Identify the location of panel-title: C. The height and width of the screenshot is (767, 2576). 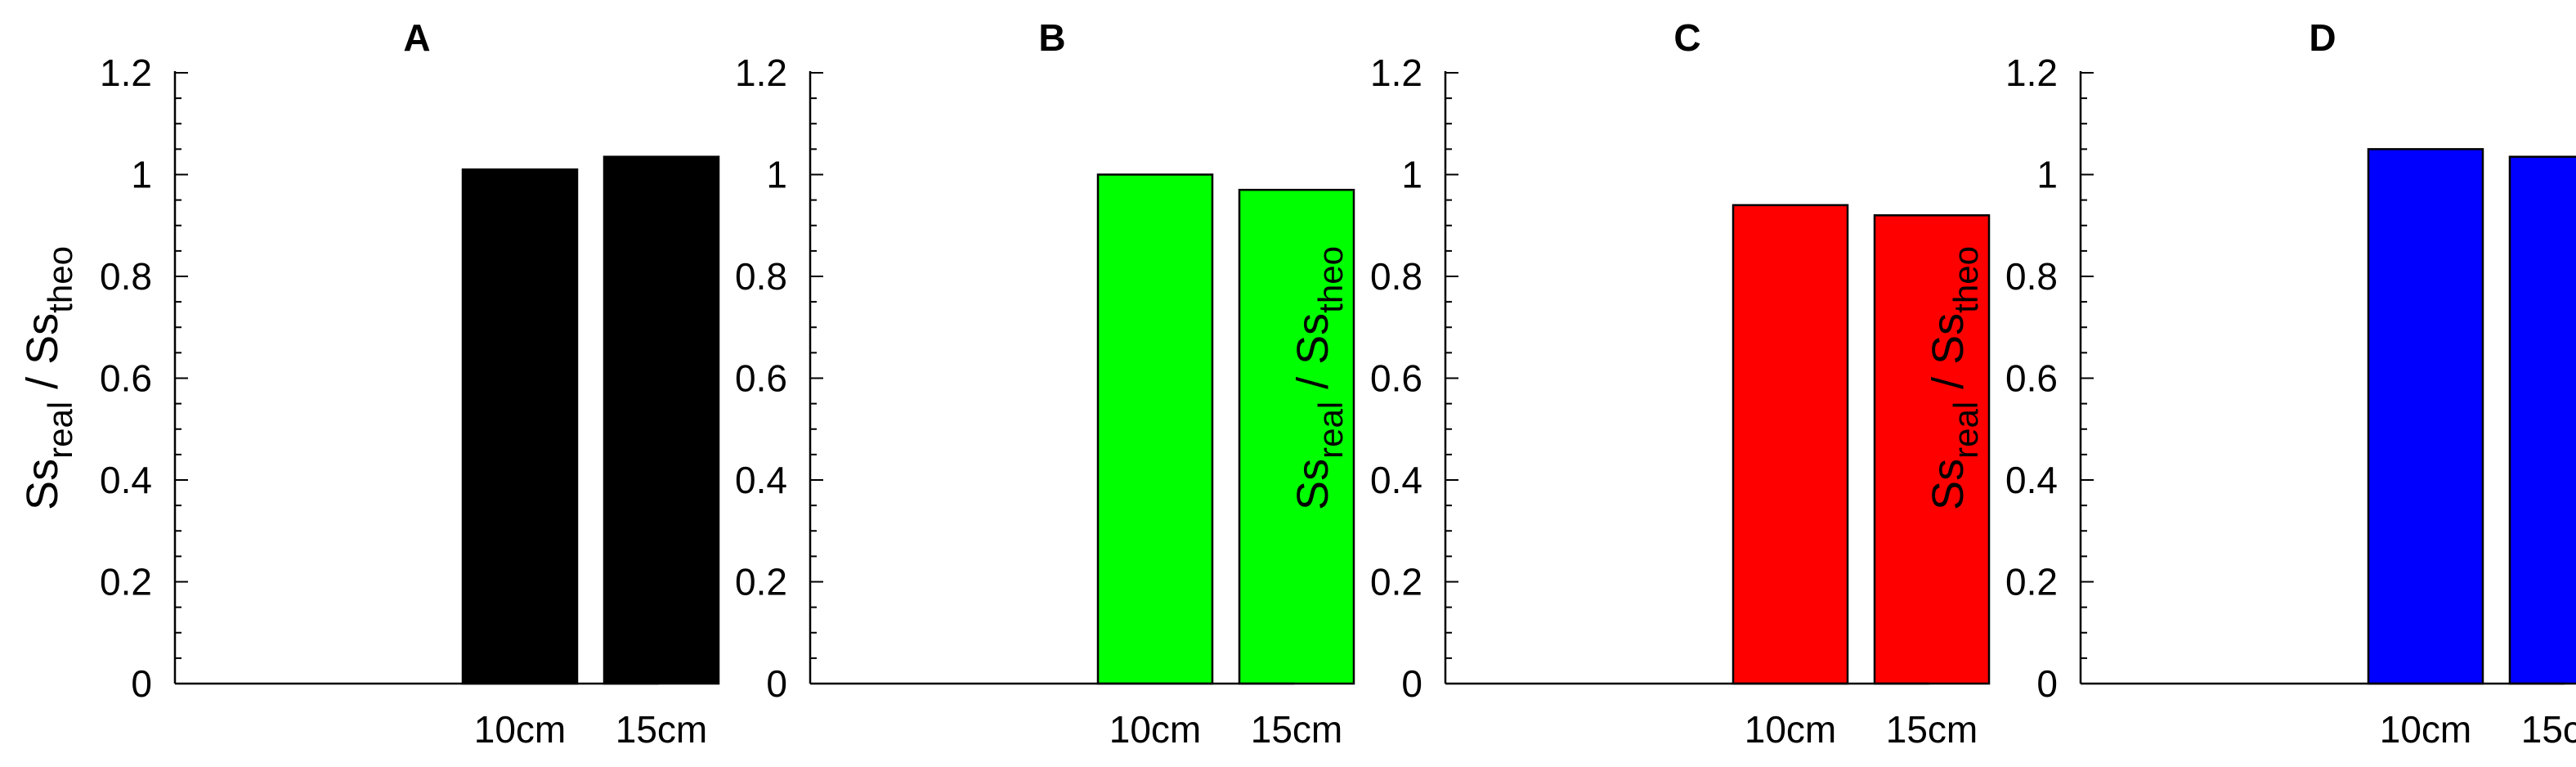
(1687, 37).